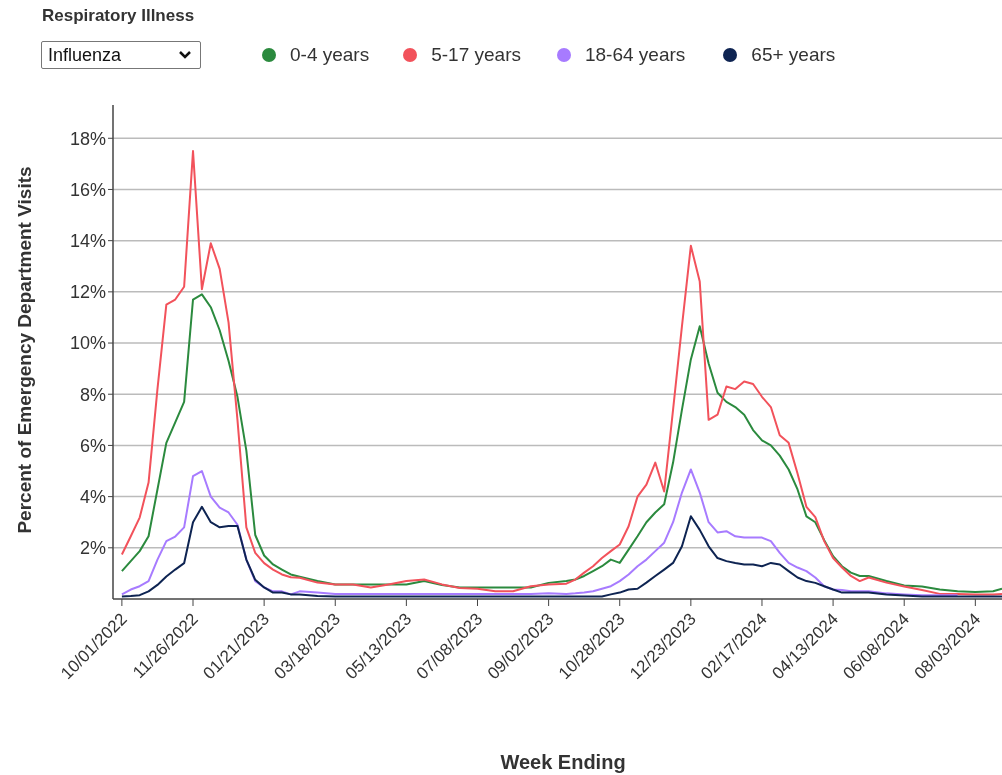 Image resolution: width=1002 pixels, height=775 pixels. Describe the element at coordinates (92, 497) in the screenshot. I see `y-tick-label: 4%` at that location.